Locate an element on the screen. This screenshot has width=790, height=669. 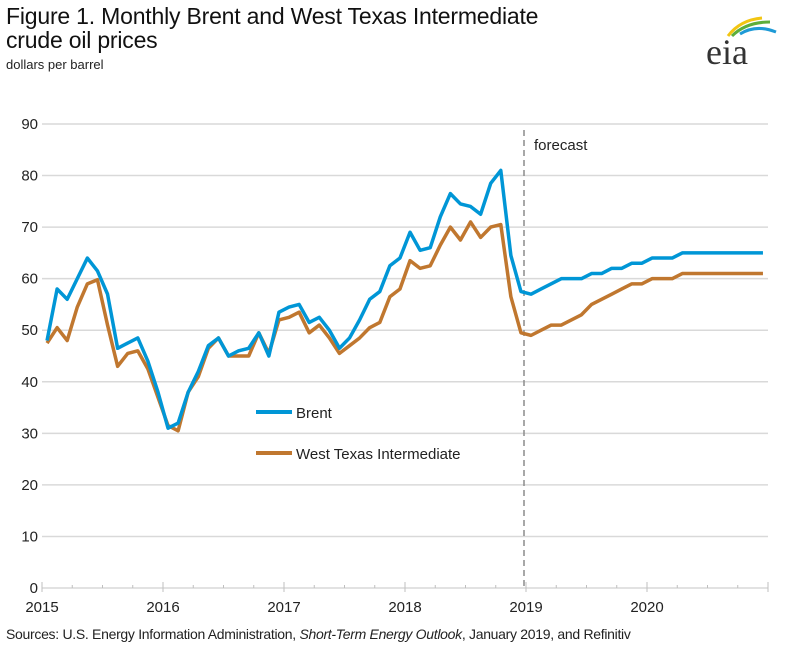
forecast-label: forecast is located at coordinates (561, 145).